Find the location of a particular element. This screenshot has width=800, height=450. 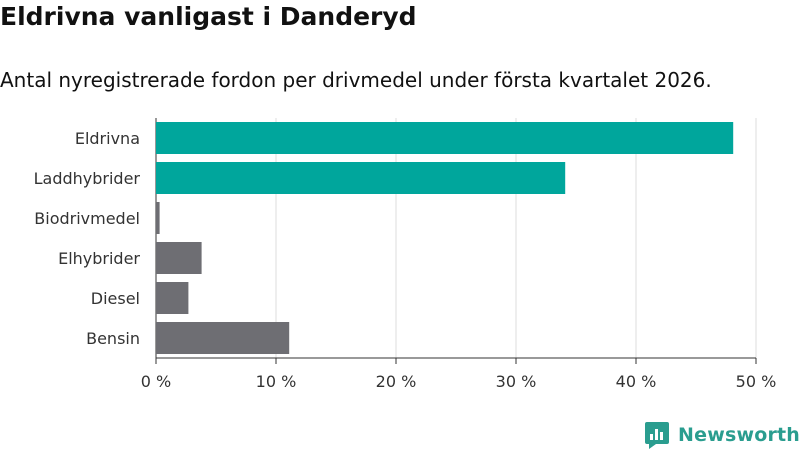

brand-logo: Newsworthy is located at coordinates (722, 435).